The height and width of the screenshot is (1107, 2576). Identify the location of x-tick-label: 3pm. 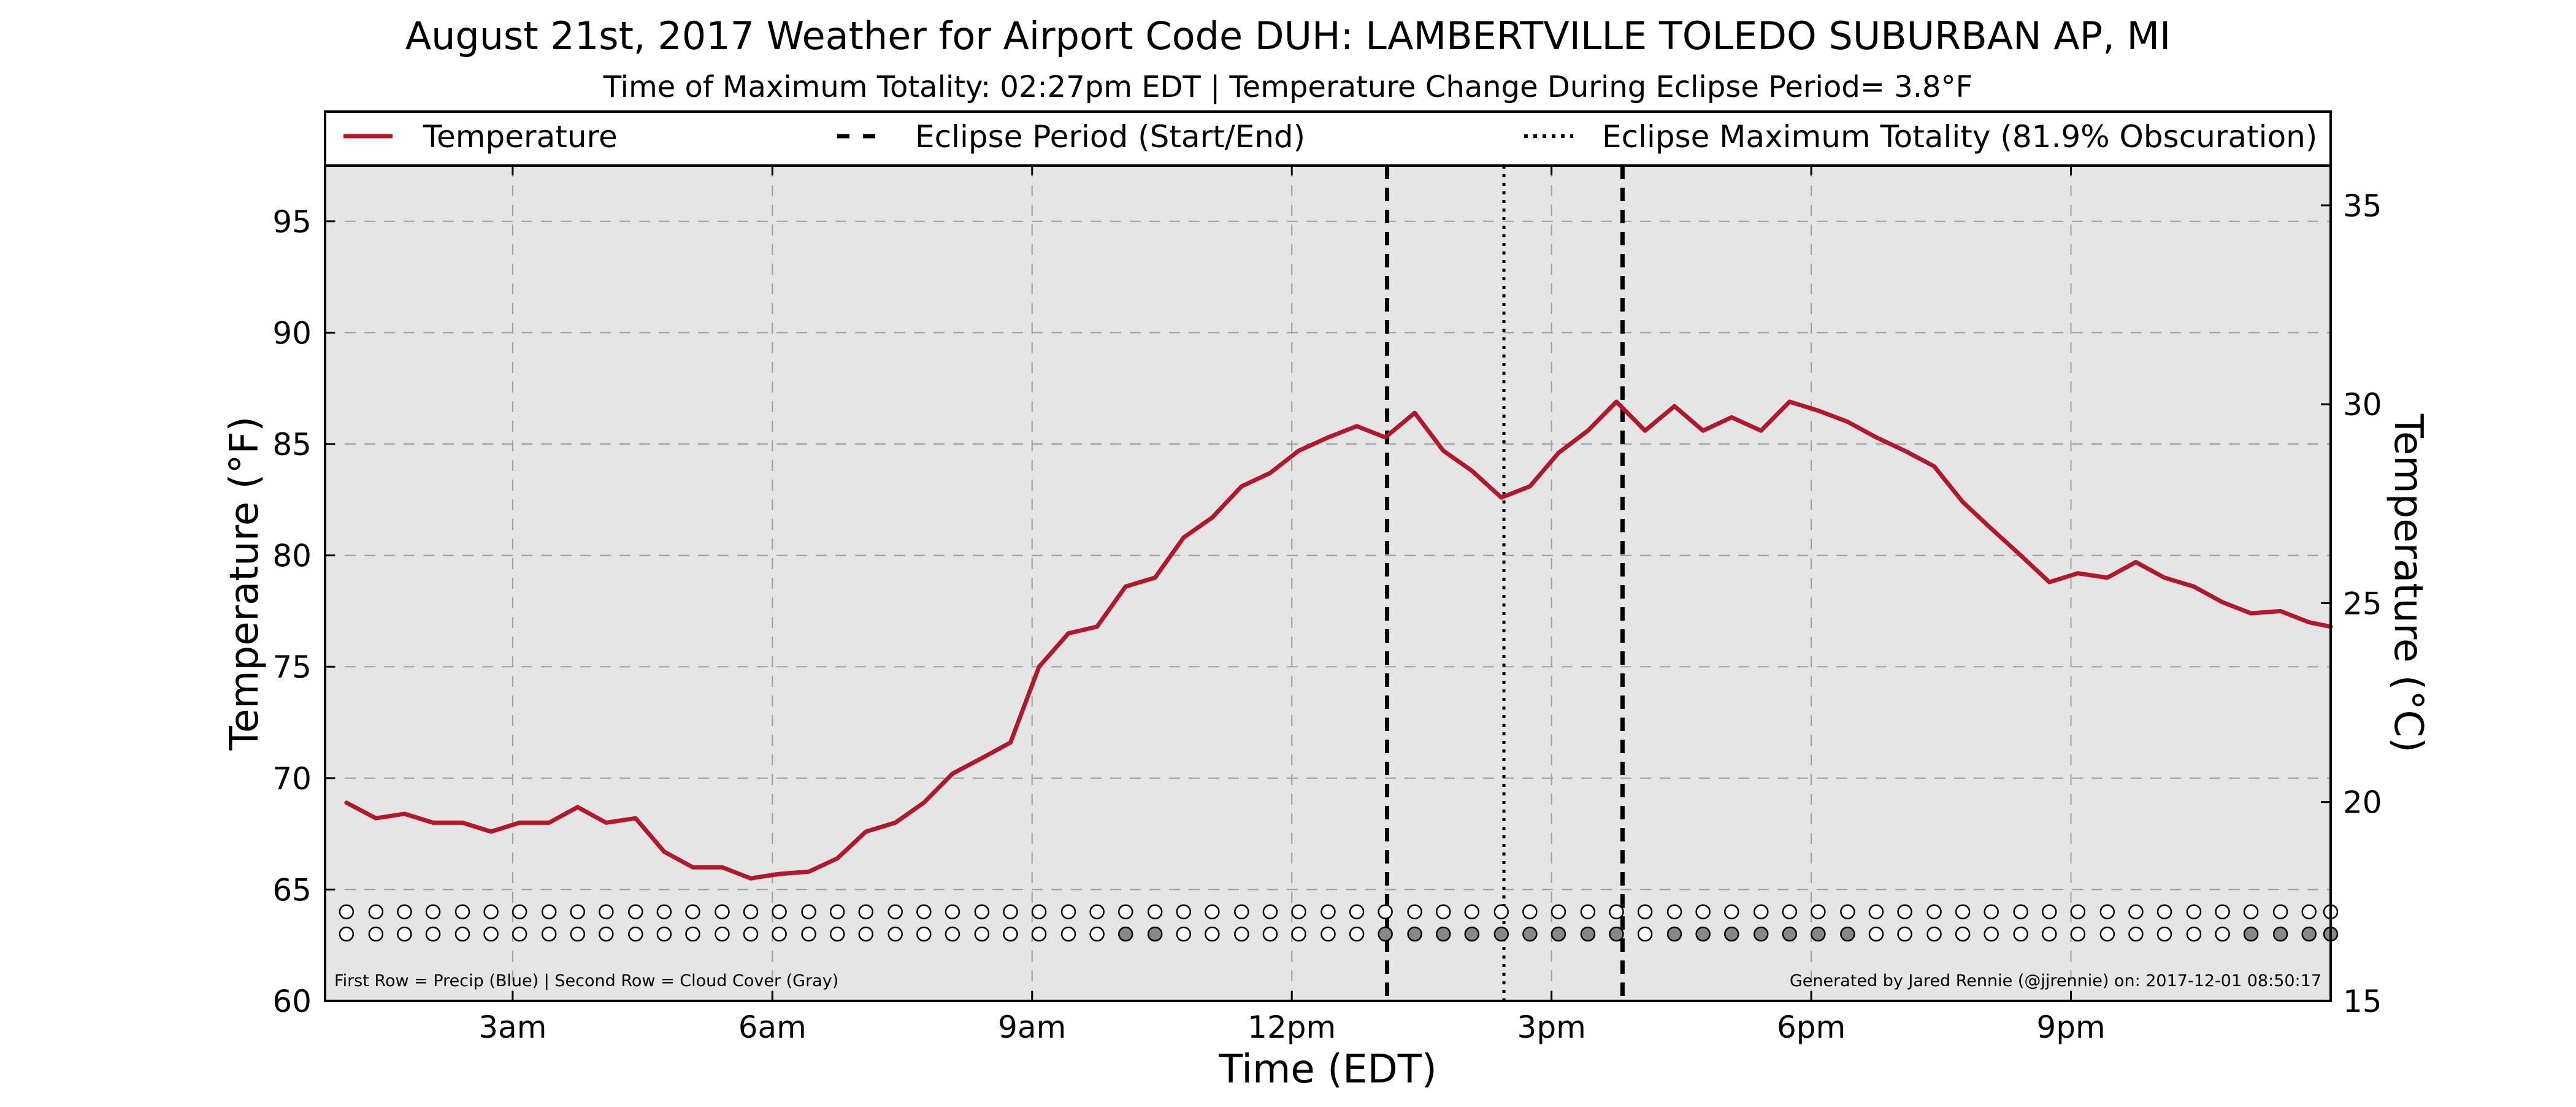
(1551, 1027).